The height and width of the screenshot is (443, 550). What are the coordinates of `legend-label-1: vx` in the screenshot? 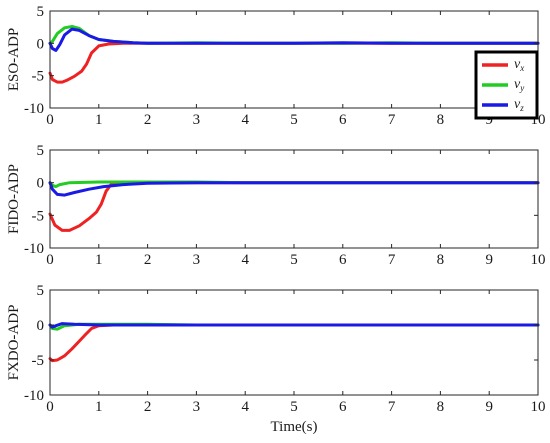 It's located at (519, 65).